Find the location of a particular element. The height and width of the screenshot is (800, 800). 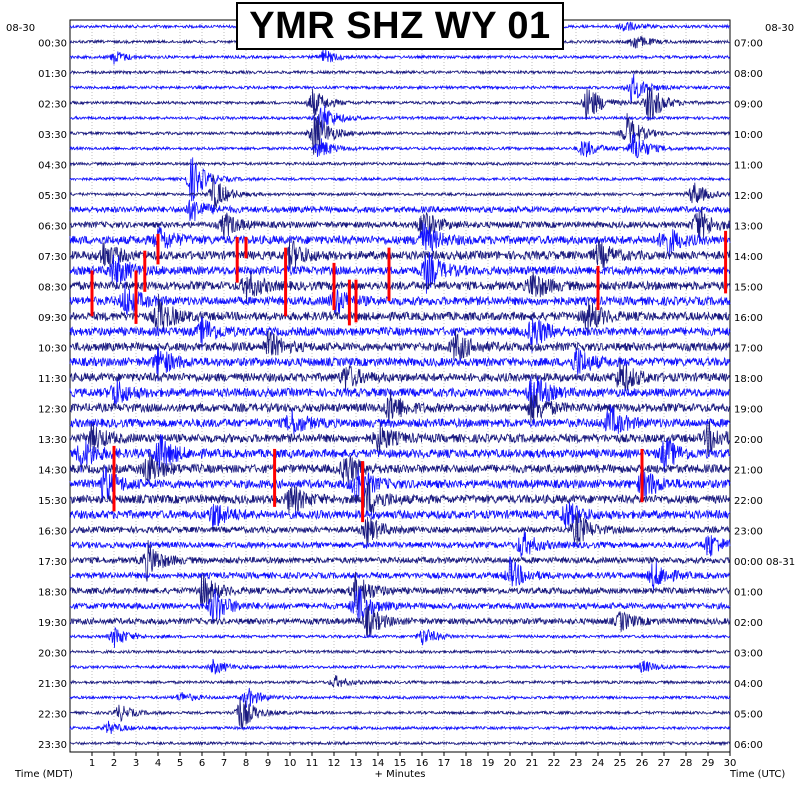

right-time-label: 23:00 is located at coordinates (748, 532).